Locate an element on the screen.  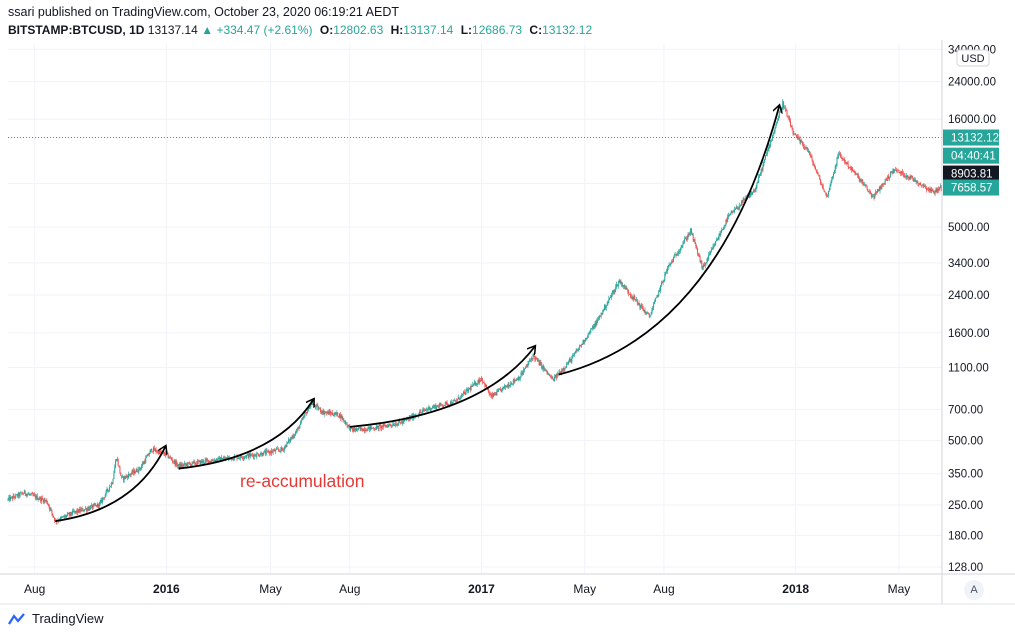
auto-scale-button: A is located at coordinates (974, 590).